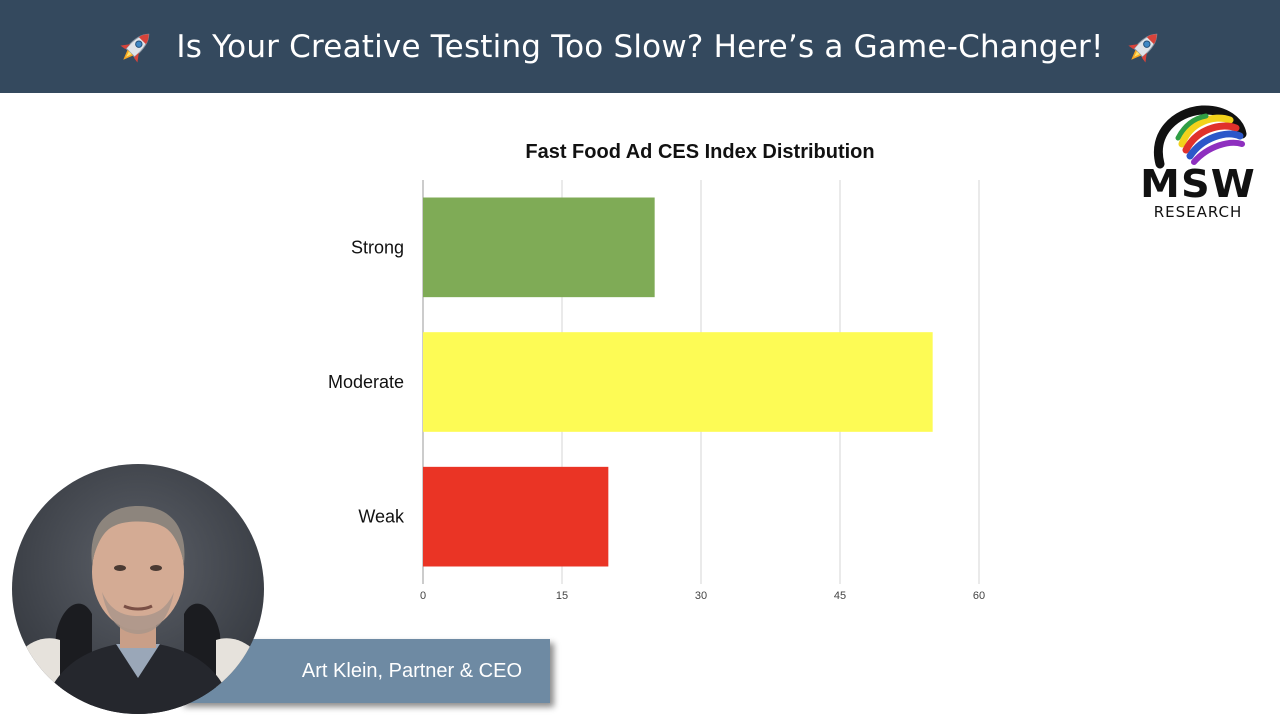  I want to click on x-tick-label: 15, so click(562, 596).